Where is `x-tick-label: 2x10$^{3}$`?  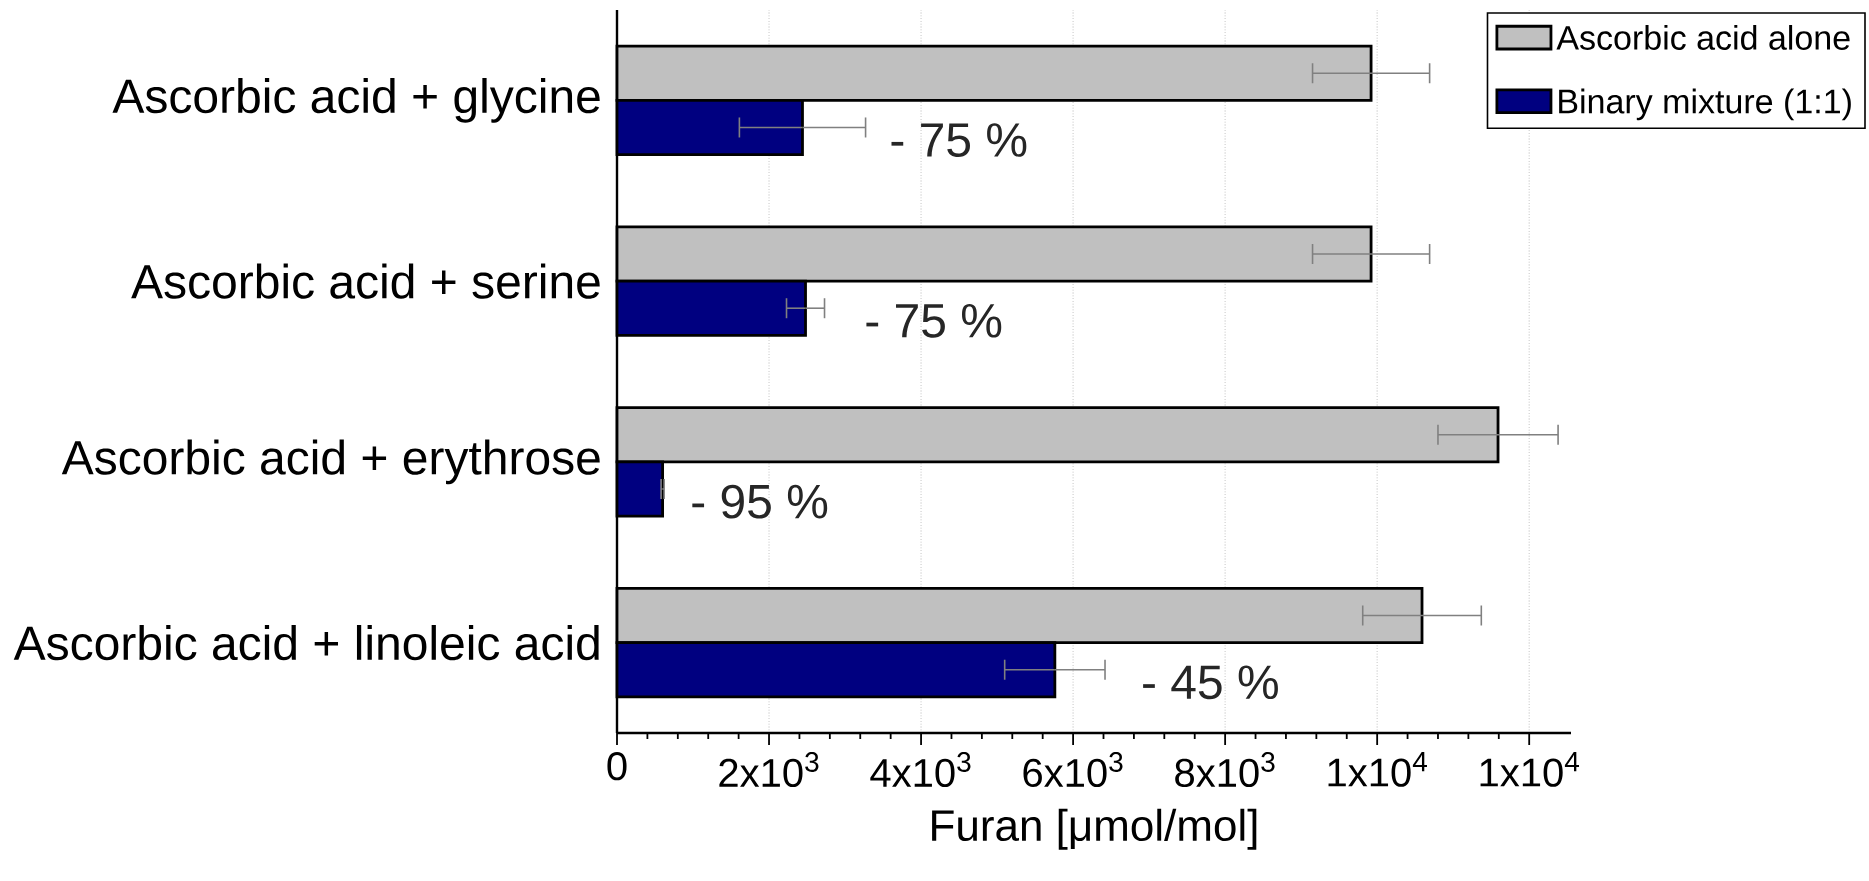 x-tick-label: 2x10$^{3}$ is located at coordinates (769, 770).